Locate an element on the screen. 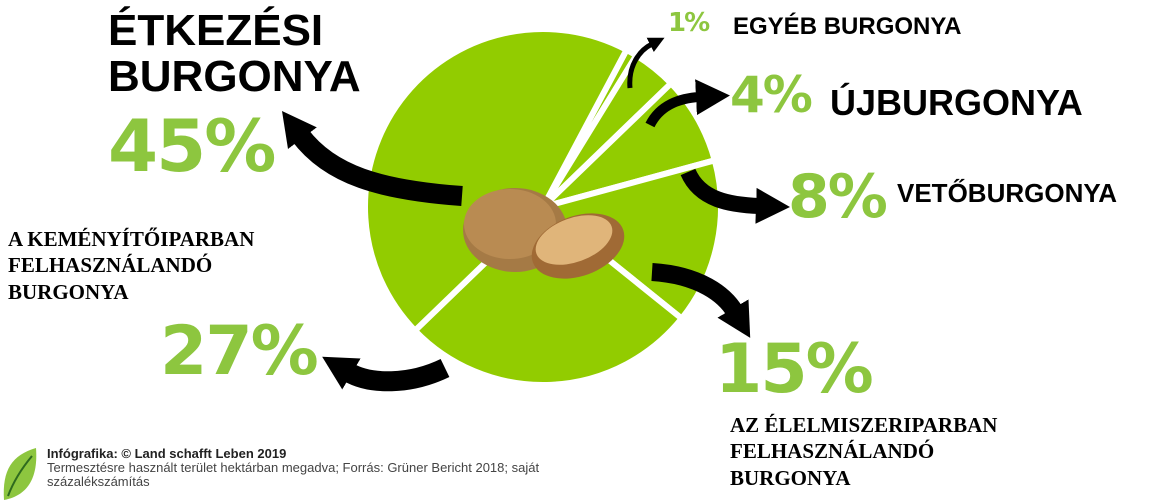  value-label: 1% is located at coordinates (689, 23).